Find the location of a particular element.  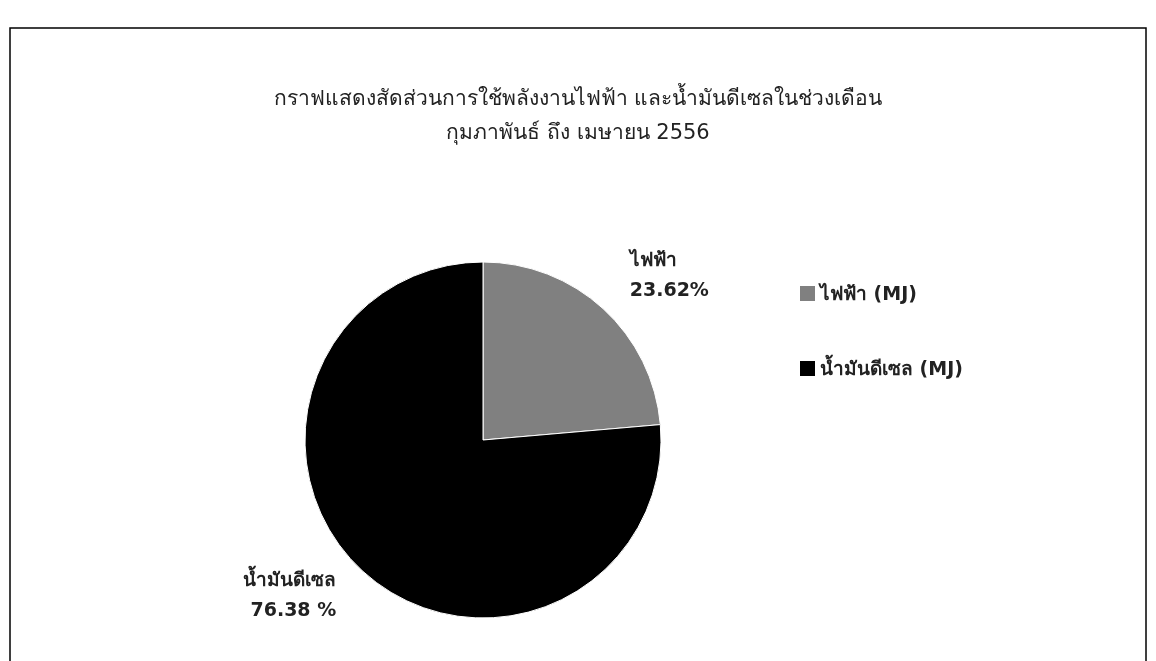

data-label: ไฟฟ้า 23.62% is located at coordinates (668, 273).